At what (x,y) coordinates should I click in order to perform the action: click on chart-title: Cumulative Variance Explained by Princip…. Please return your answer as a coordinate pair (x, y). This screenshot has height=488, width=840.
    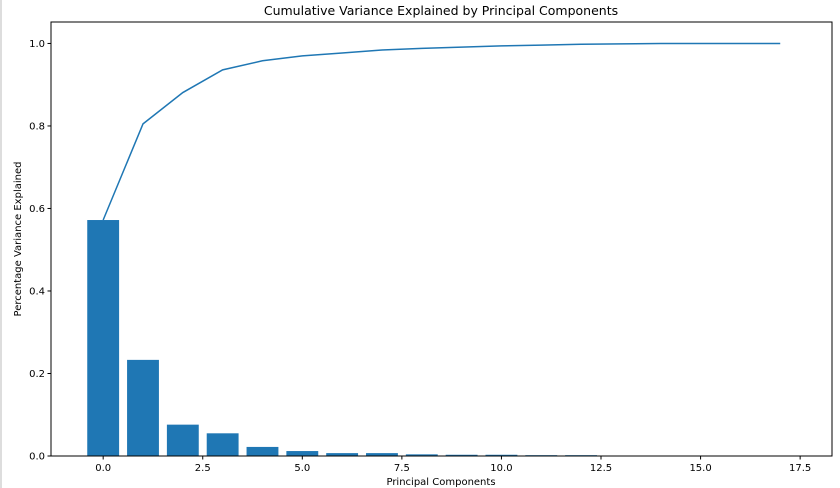
    Looking at the image, I should click on (441, 10).